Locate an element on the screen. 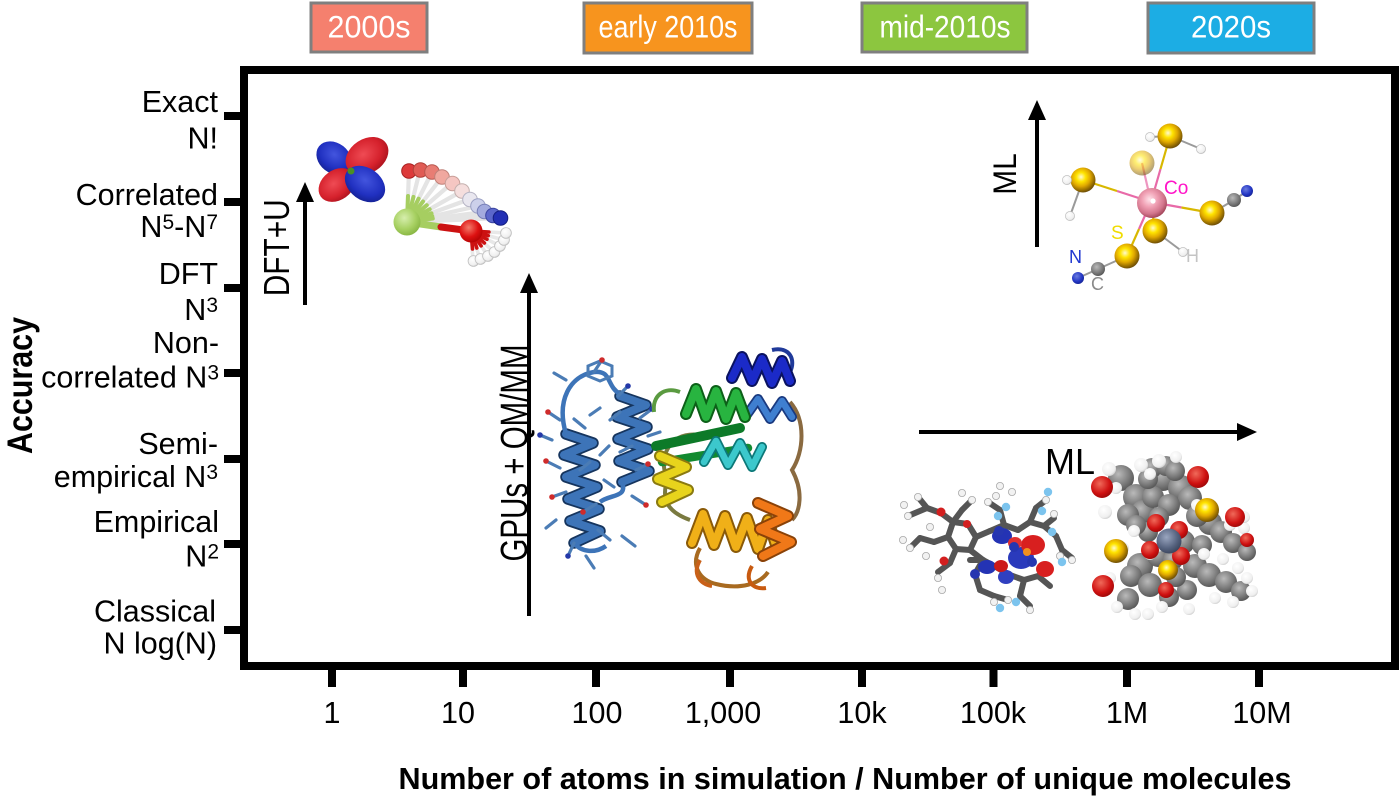 Image resolution: width=1400 pixels, height=801 pixels. svg-text: empirical N3 is located at coordinates (136, 477).